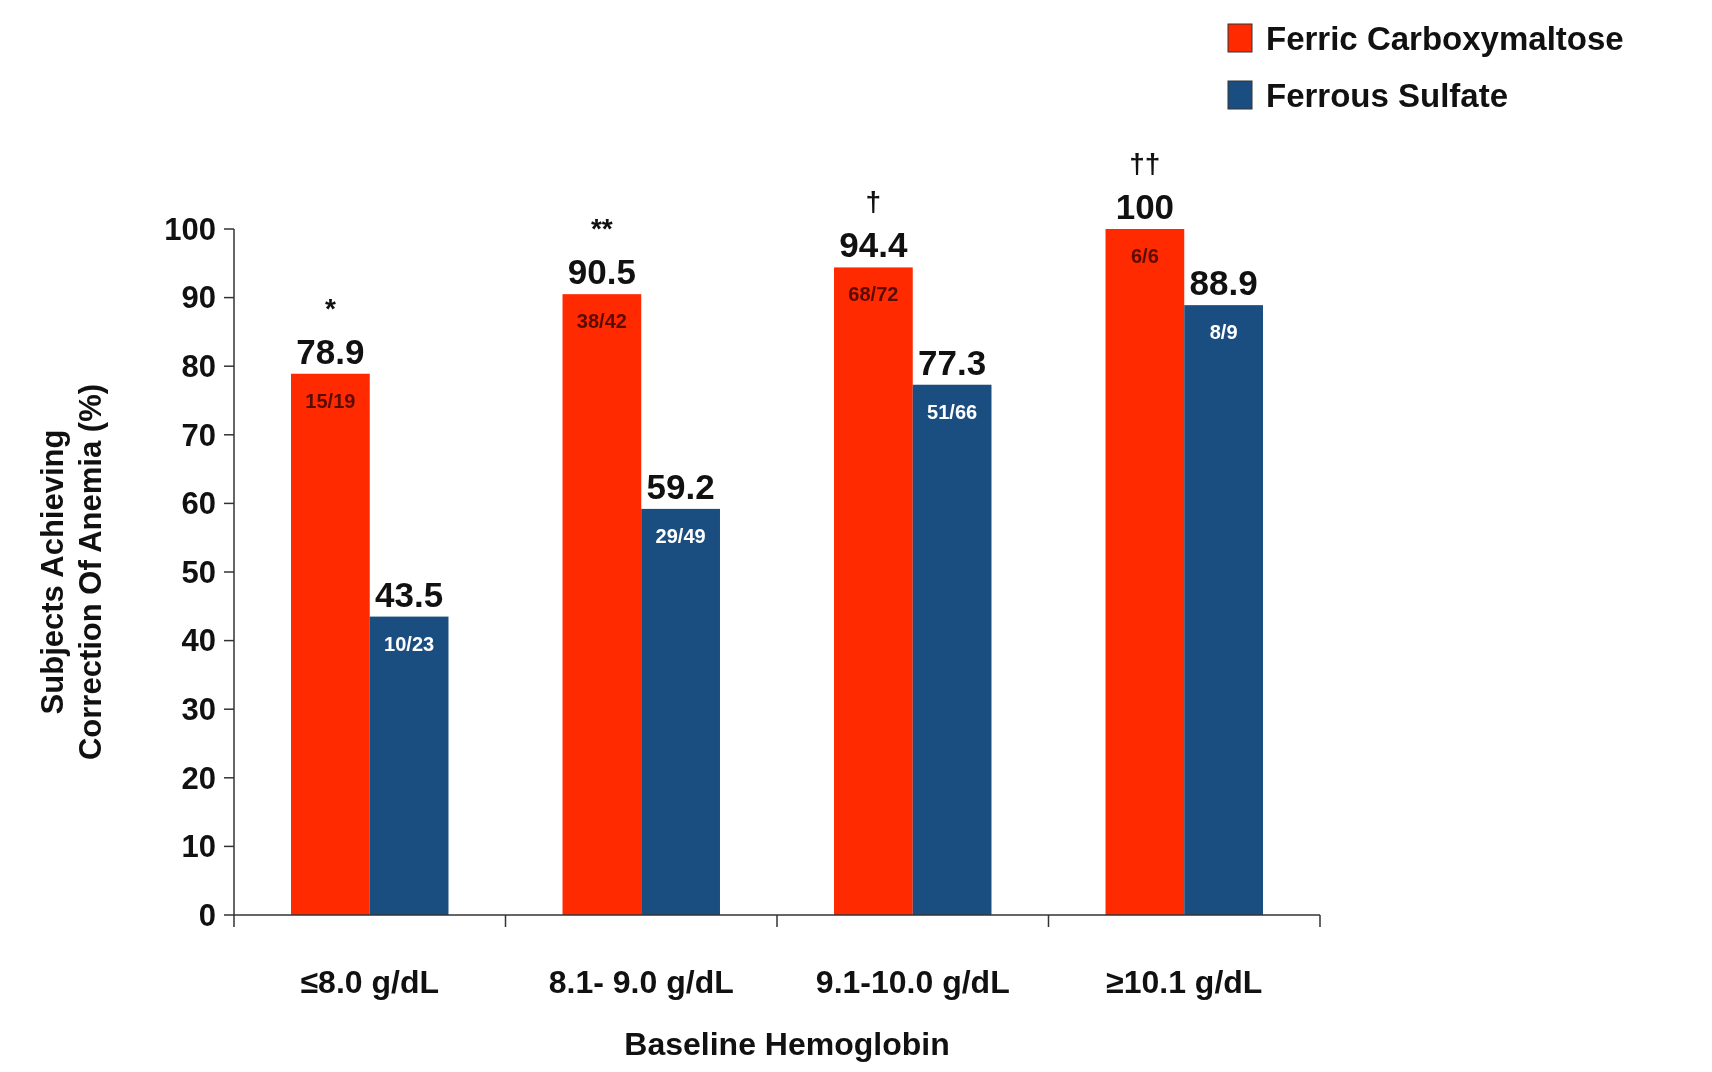  Describe the element at coordinates (952, 362) in the screenshot. I see `data-label: 77.3` at that location.